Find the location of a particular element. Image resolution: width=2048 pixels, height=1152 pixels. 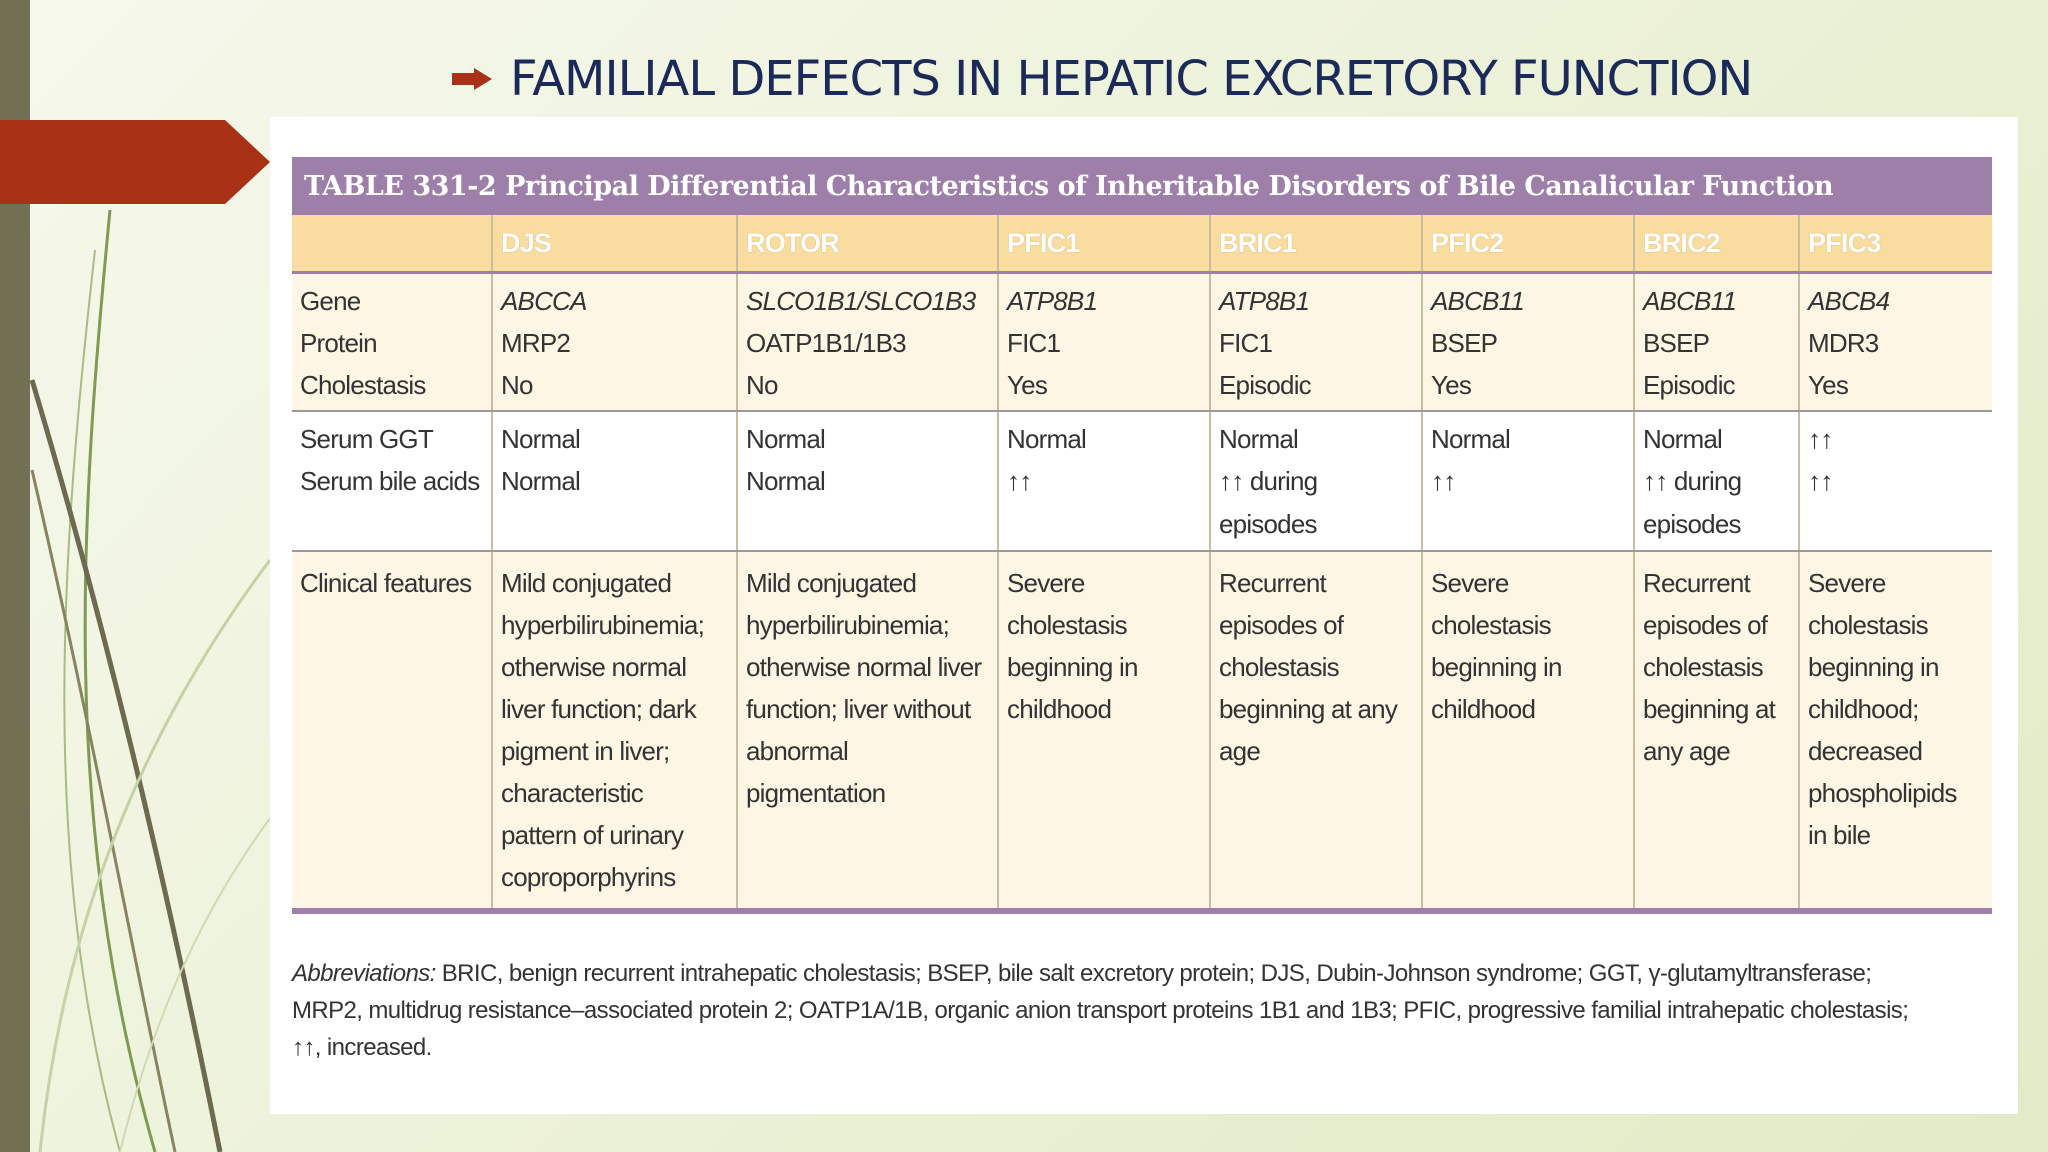

header-cell: DJS is located at coordinates (614, 244).